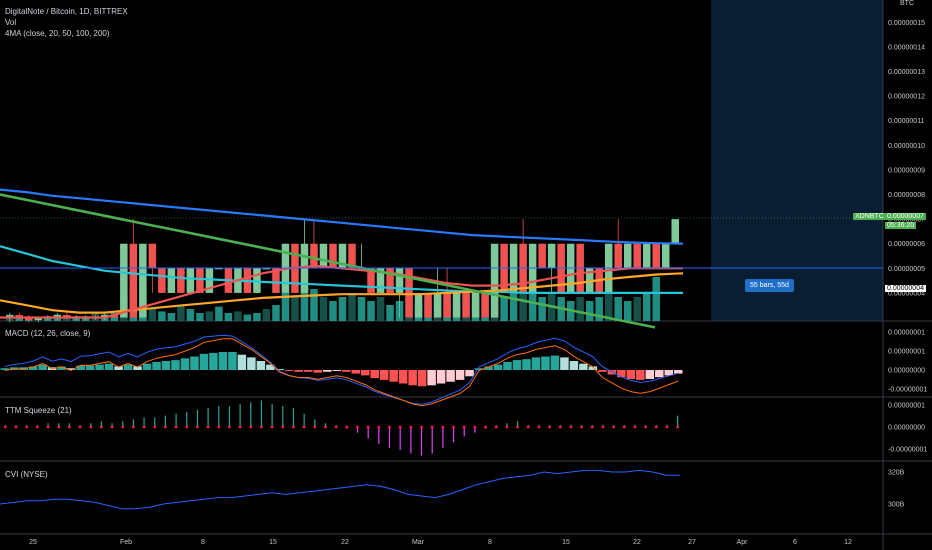  What do you see at coordinates (907, 390) in the screenshot?
I see `macd-tick: -0.00000001` at bounding box center [907, 390].